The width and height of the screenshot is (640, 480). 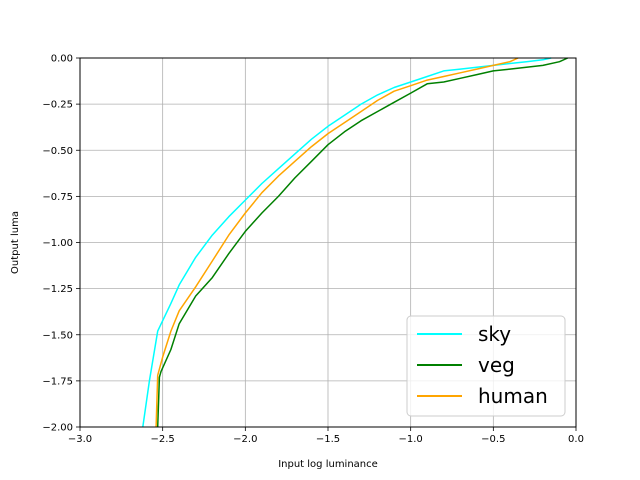 I want to click on x-axis-ticks: −3.0 −2.5 −2.0 −1.5 −1.0 −0.5 0.0, so click(x=326, y=436).